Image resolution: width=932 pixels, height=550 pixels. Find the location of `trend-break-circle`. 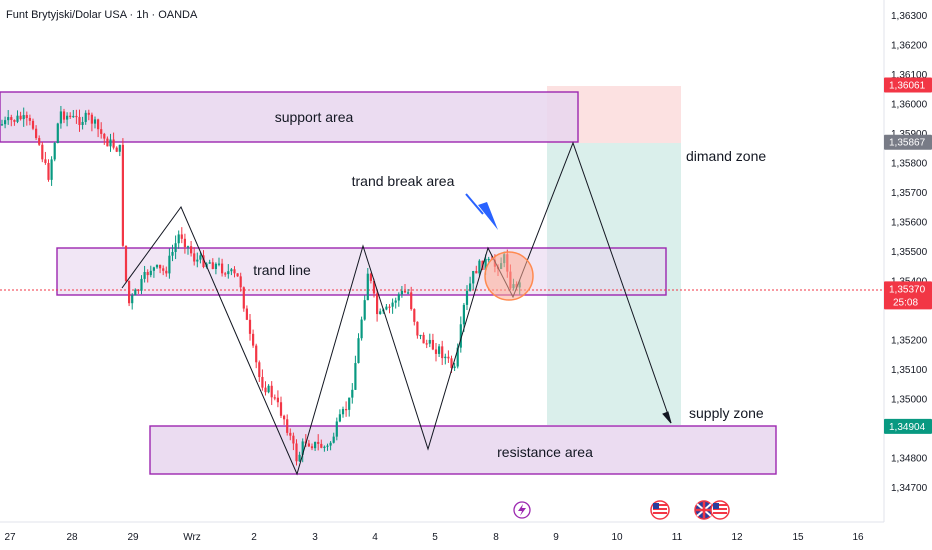

trend-break-circle is located at coordinates (509, 276).